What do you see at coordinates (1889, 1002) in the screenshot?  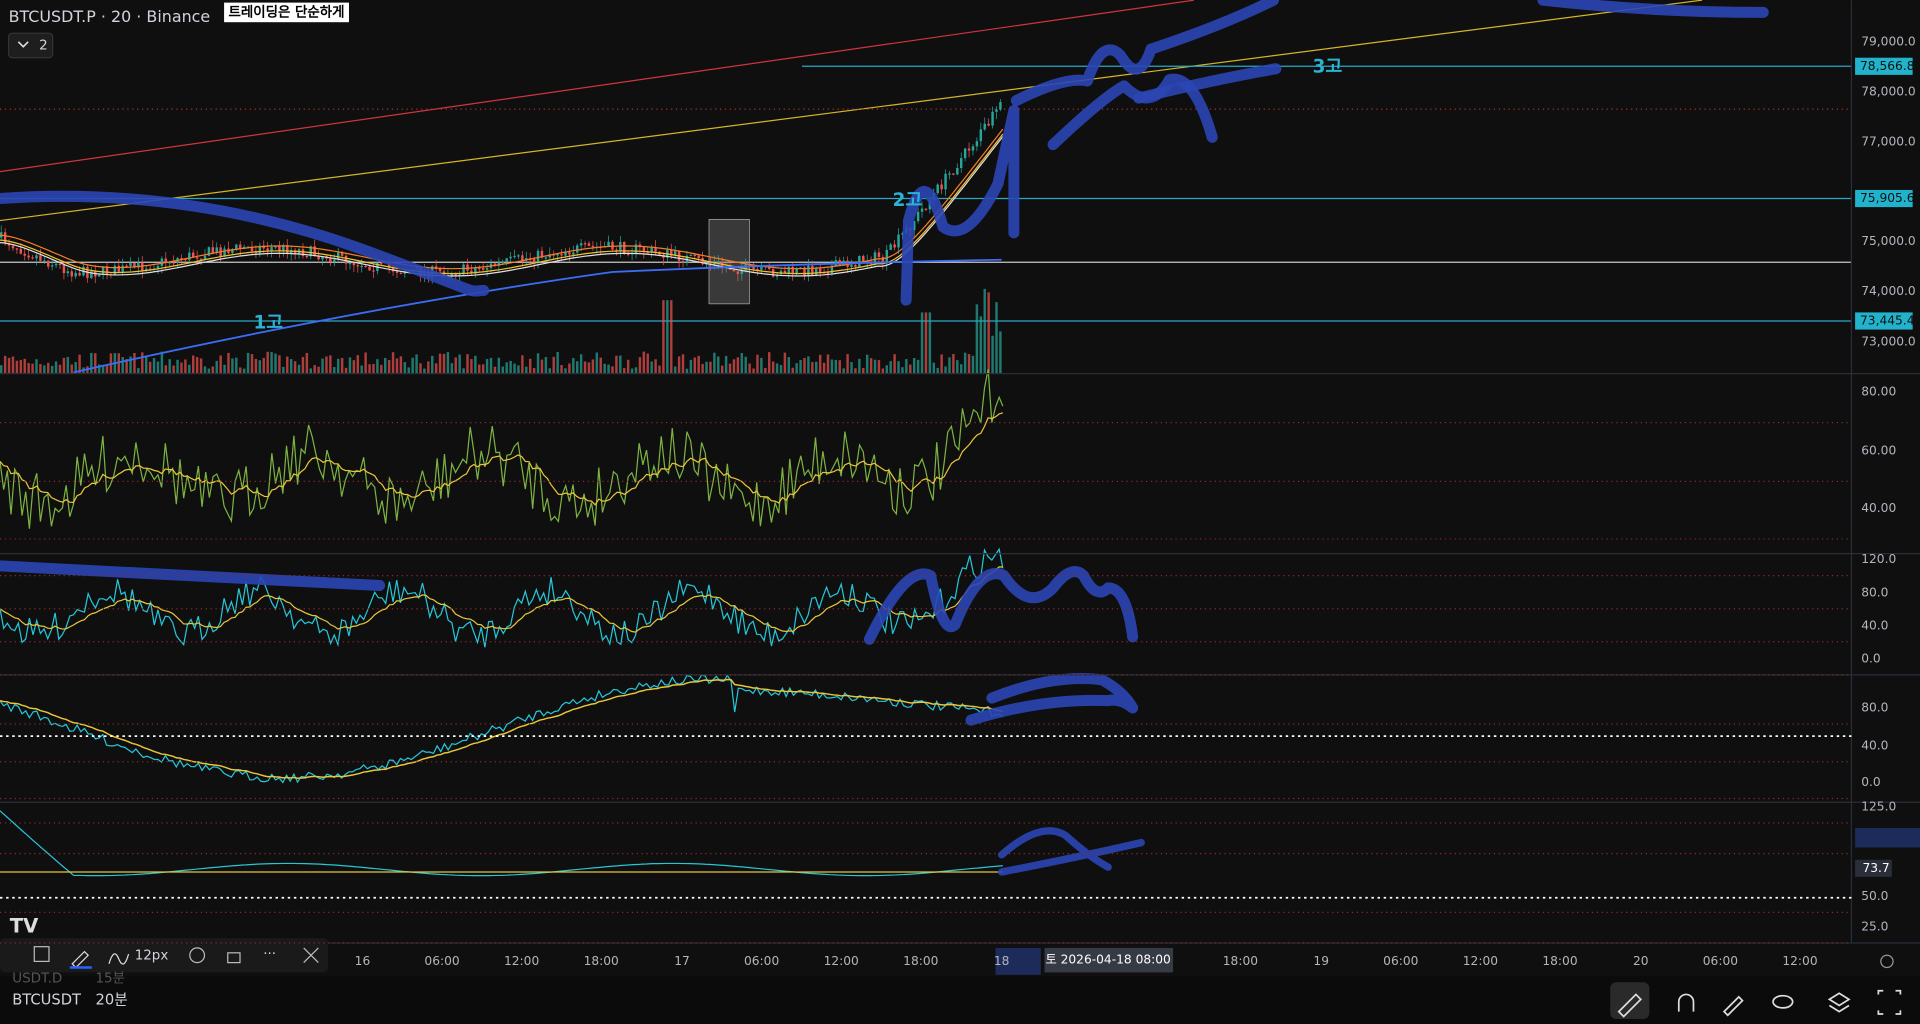 I see `fullscreen-icon` at bounding box center [1889, 1002].